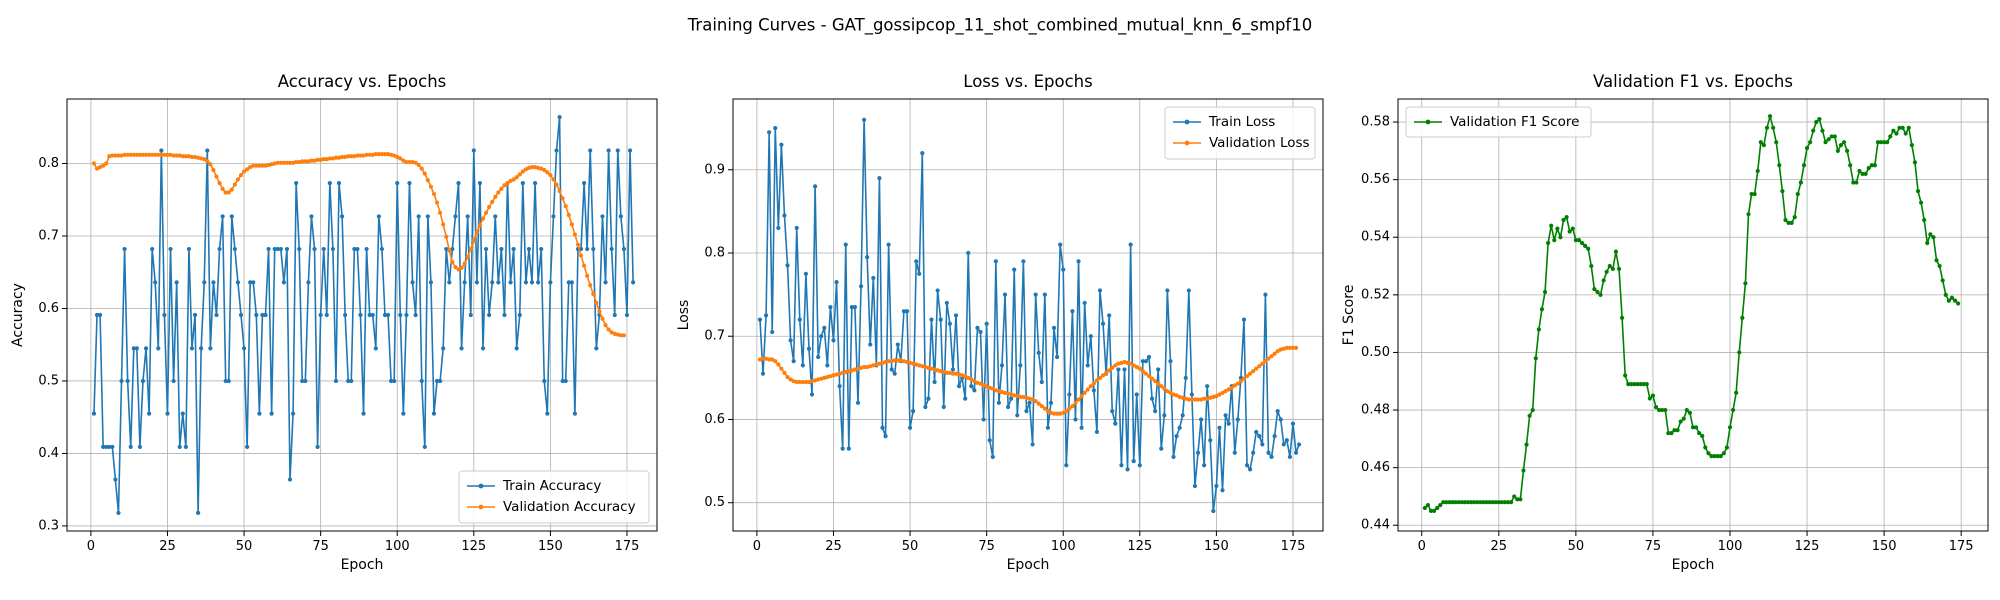  What do you see at coordinates (18, 315) in the screenshot?
I see `y-axis-label: Accuracy` at bounding box center [18, 315].